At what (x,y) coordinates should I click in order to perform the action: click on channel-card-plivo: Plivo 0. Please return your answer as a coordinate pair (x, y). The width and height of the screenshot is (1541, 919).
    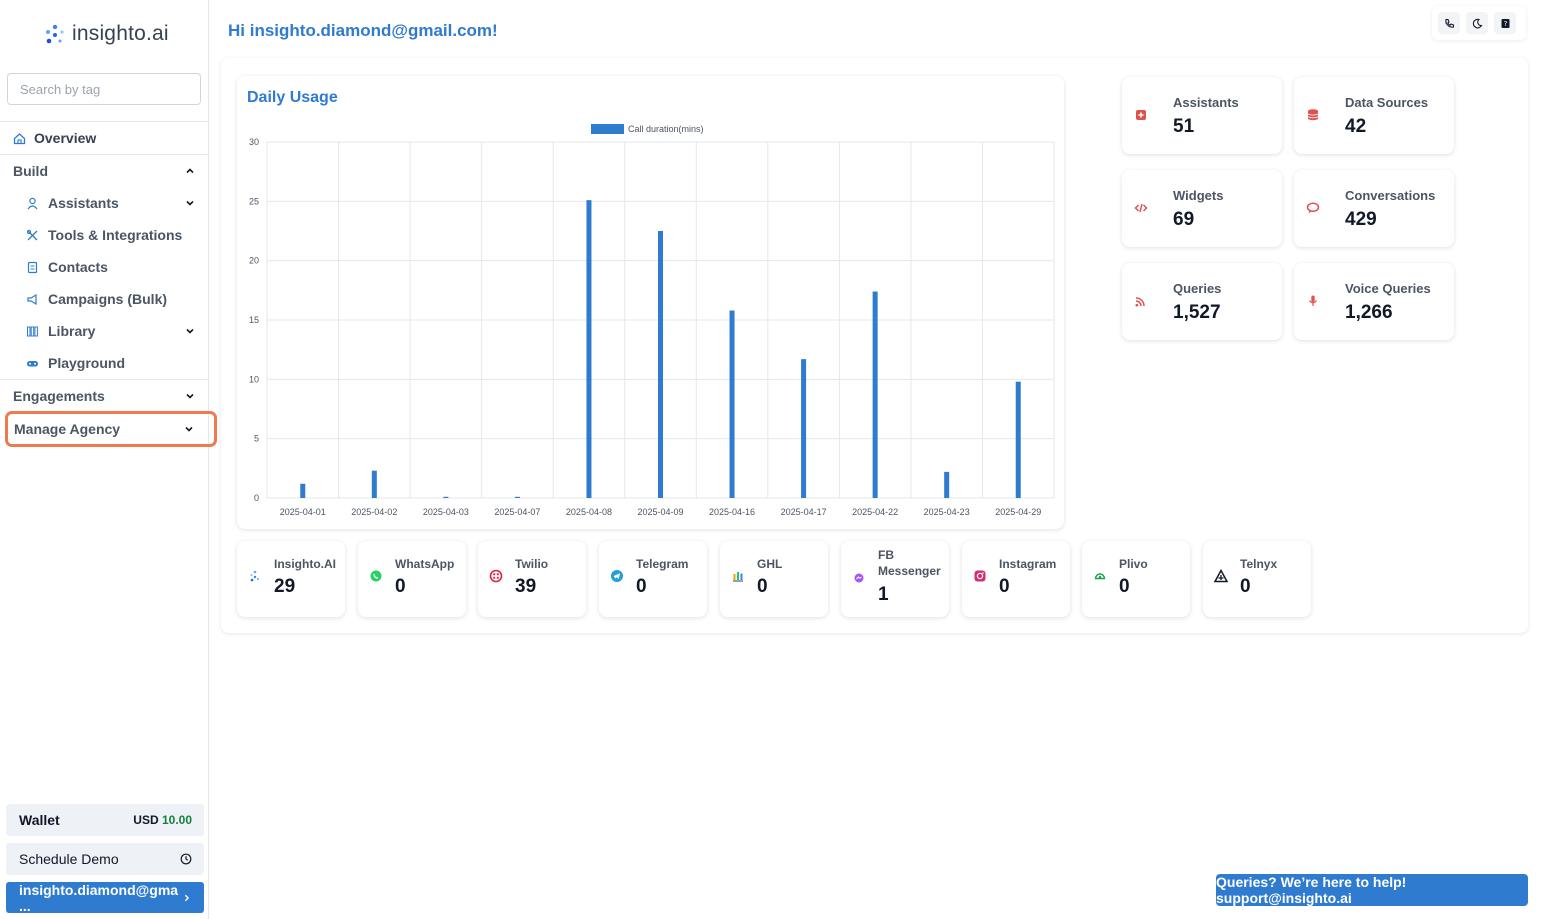
    Looking at the image, I should click on (1136, 579).